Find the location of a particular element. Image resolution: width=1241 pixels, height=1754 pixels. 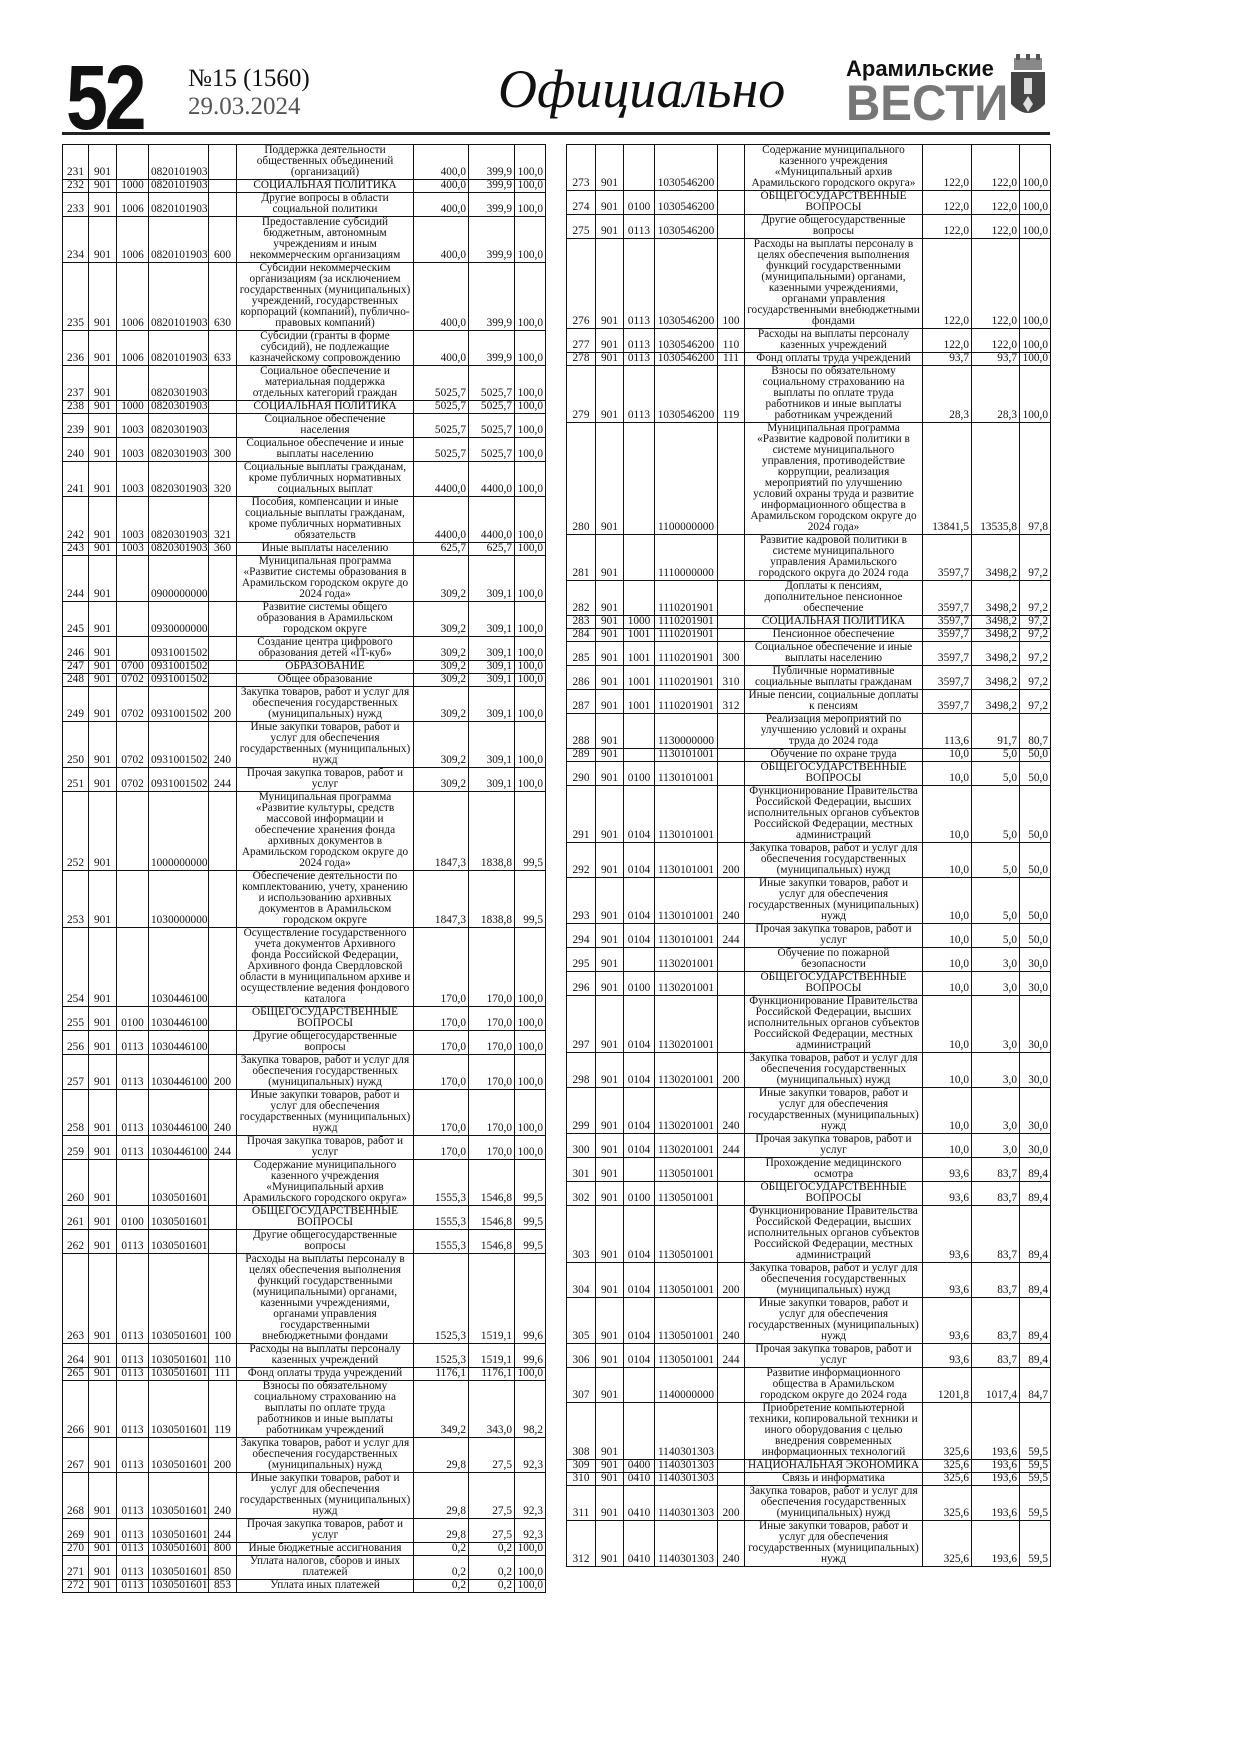

planned-amount: 1847,3 is located at coordinates (441, 831).